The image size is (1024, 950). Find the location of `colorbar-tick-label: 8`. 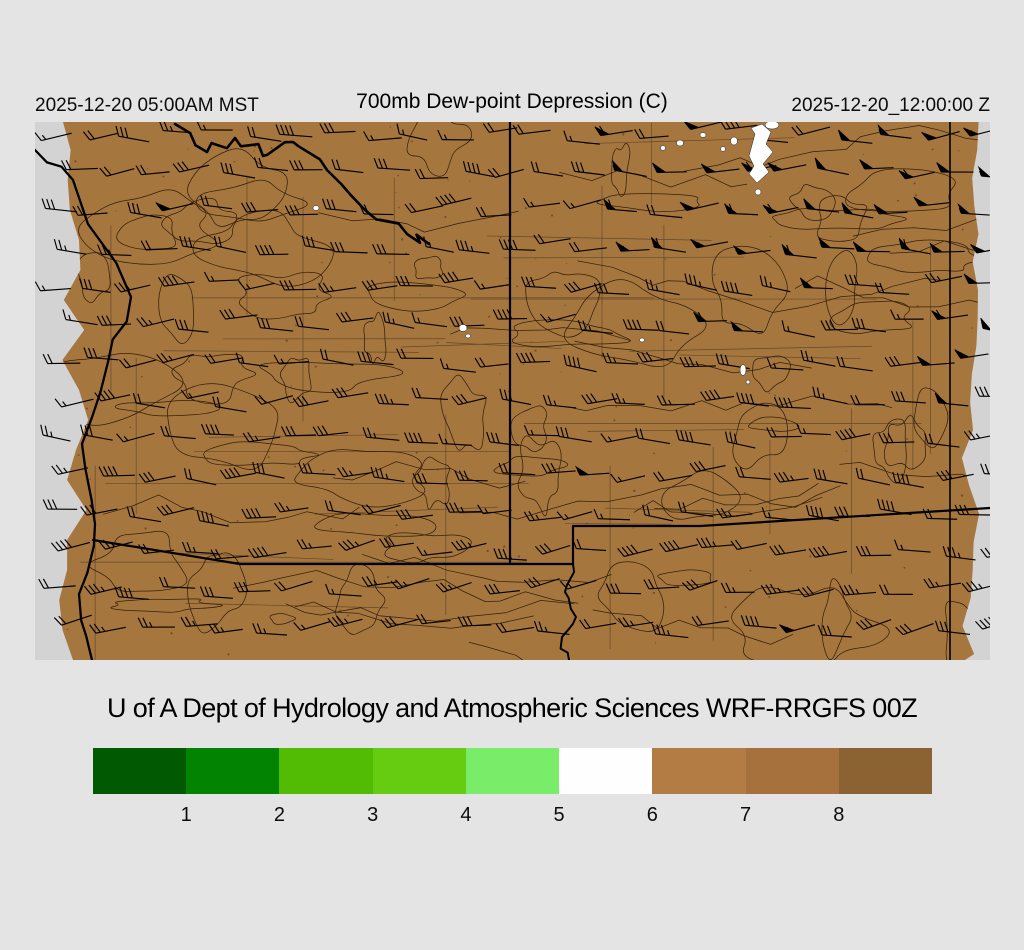

colorbar-tick-label: 8 is located at coordinates (839, 815).